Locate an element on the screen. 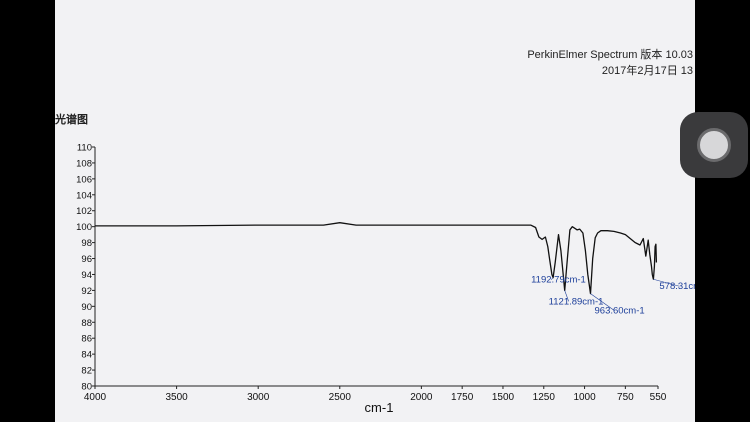 Image resolution: width=750 pixels, height=422 pixels. x-tick-label: 1500 is located at coordinates (503, 397).